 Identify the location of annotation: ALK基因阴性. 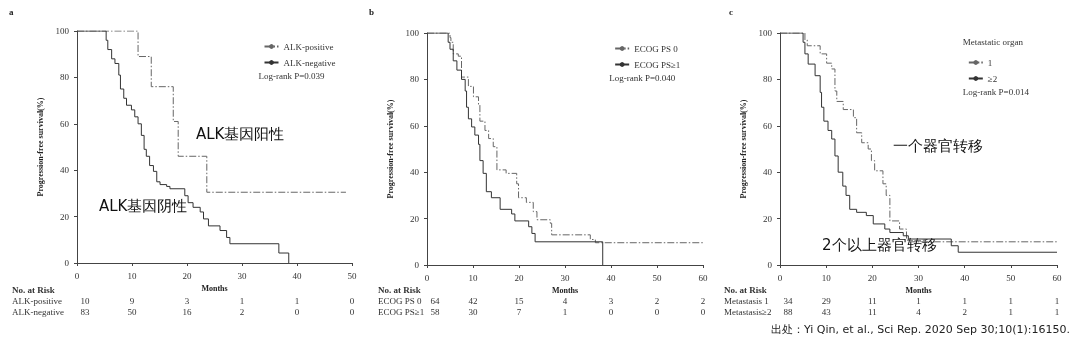
(143, 206).